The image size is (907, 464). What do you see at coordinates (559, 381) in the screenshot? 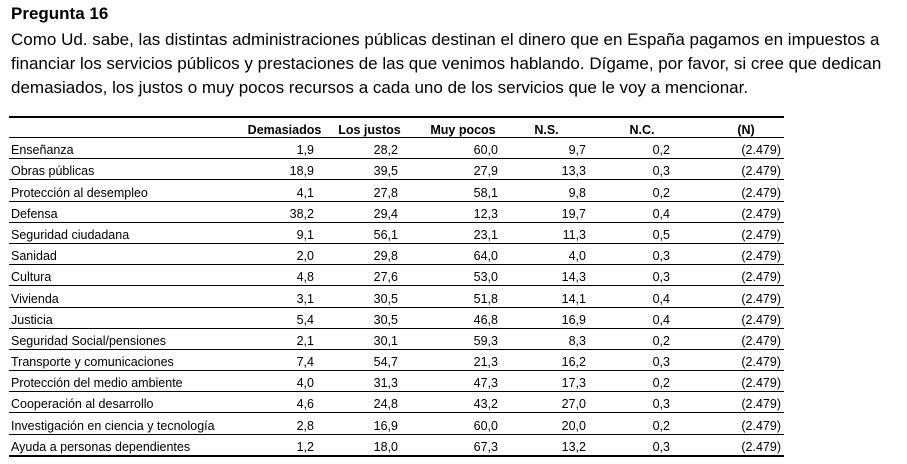
I see `cell-ns: 17,3` at bounding box center [559, 381].